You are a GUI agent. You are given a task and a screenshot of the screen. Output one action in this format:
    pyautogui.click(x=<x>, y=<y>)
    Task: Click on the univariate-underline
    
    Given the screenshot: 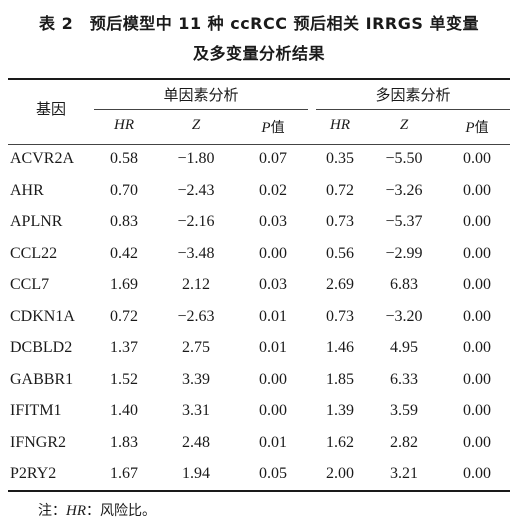 What is the action you would take?
    pyautogui.click(x=201, y=109)
    